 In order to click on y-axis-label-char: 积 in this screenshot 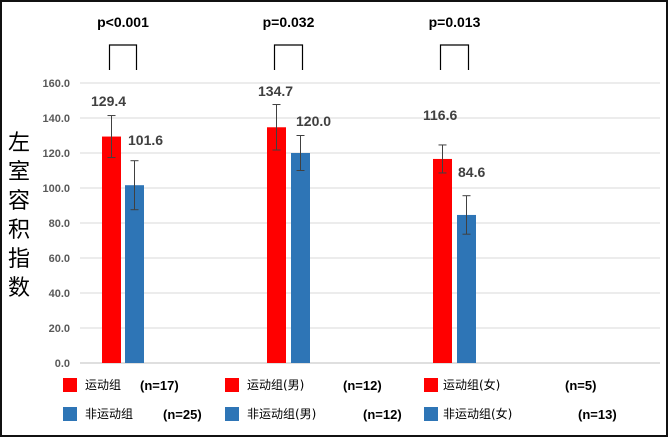, I will do `click(19, 230)`.